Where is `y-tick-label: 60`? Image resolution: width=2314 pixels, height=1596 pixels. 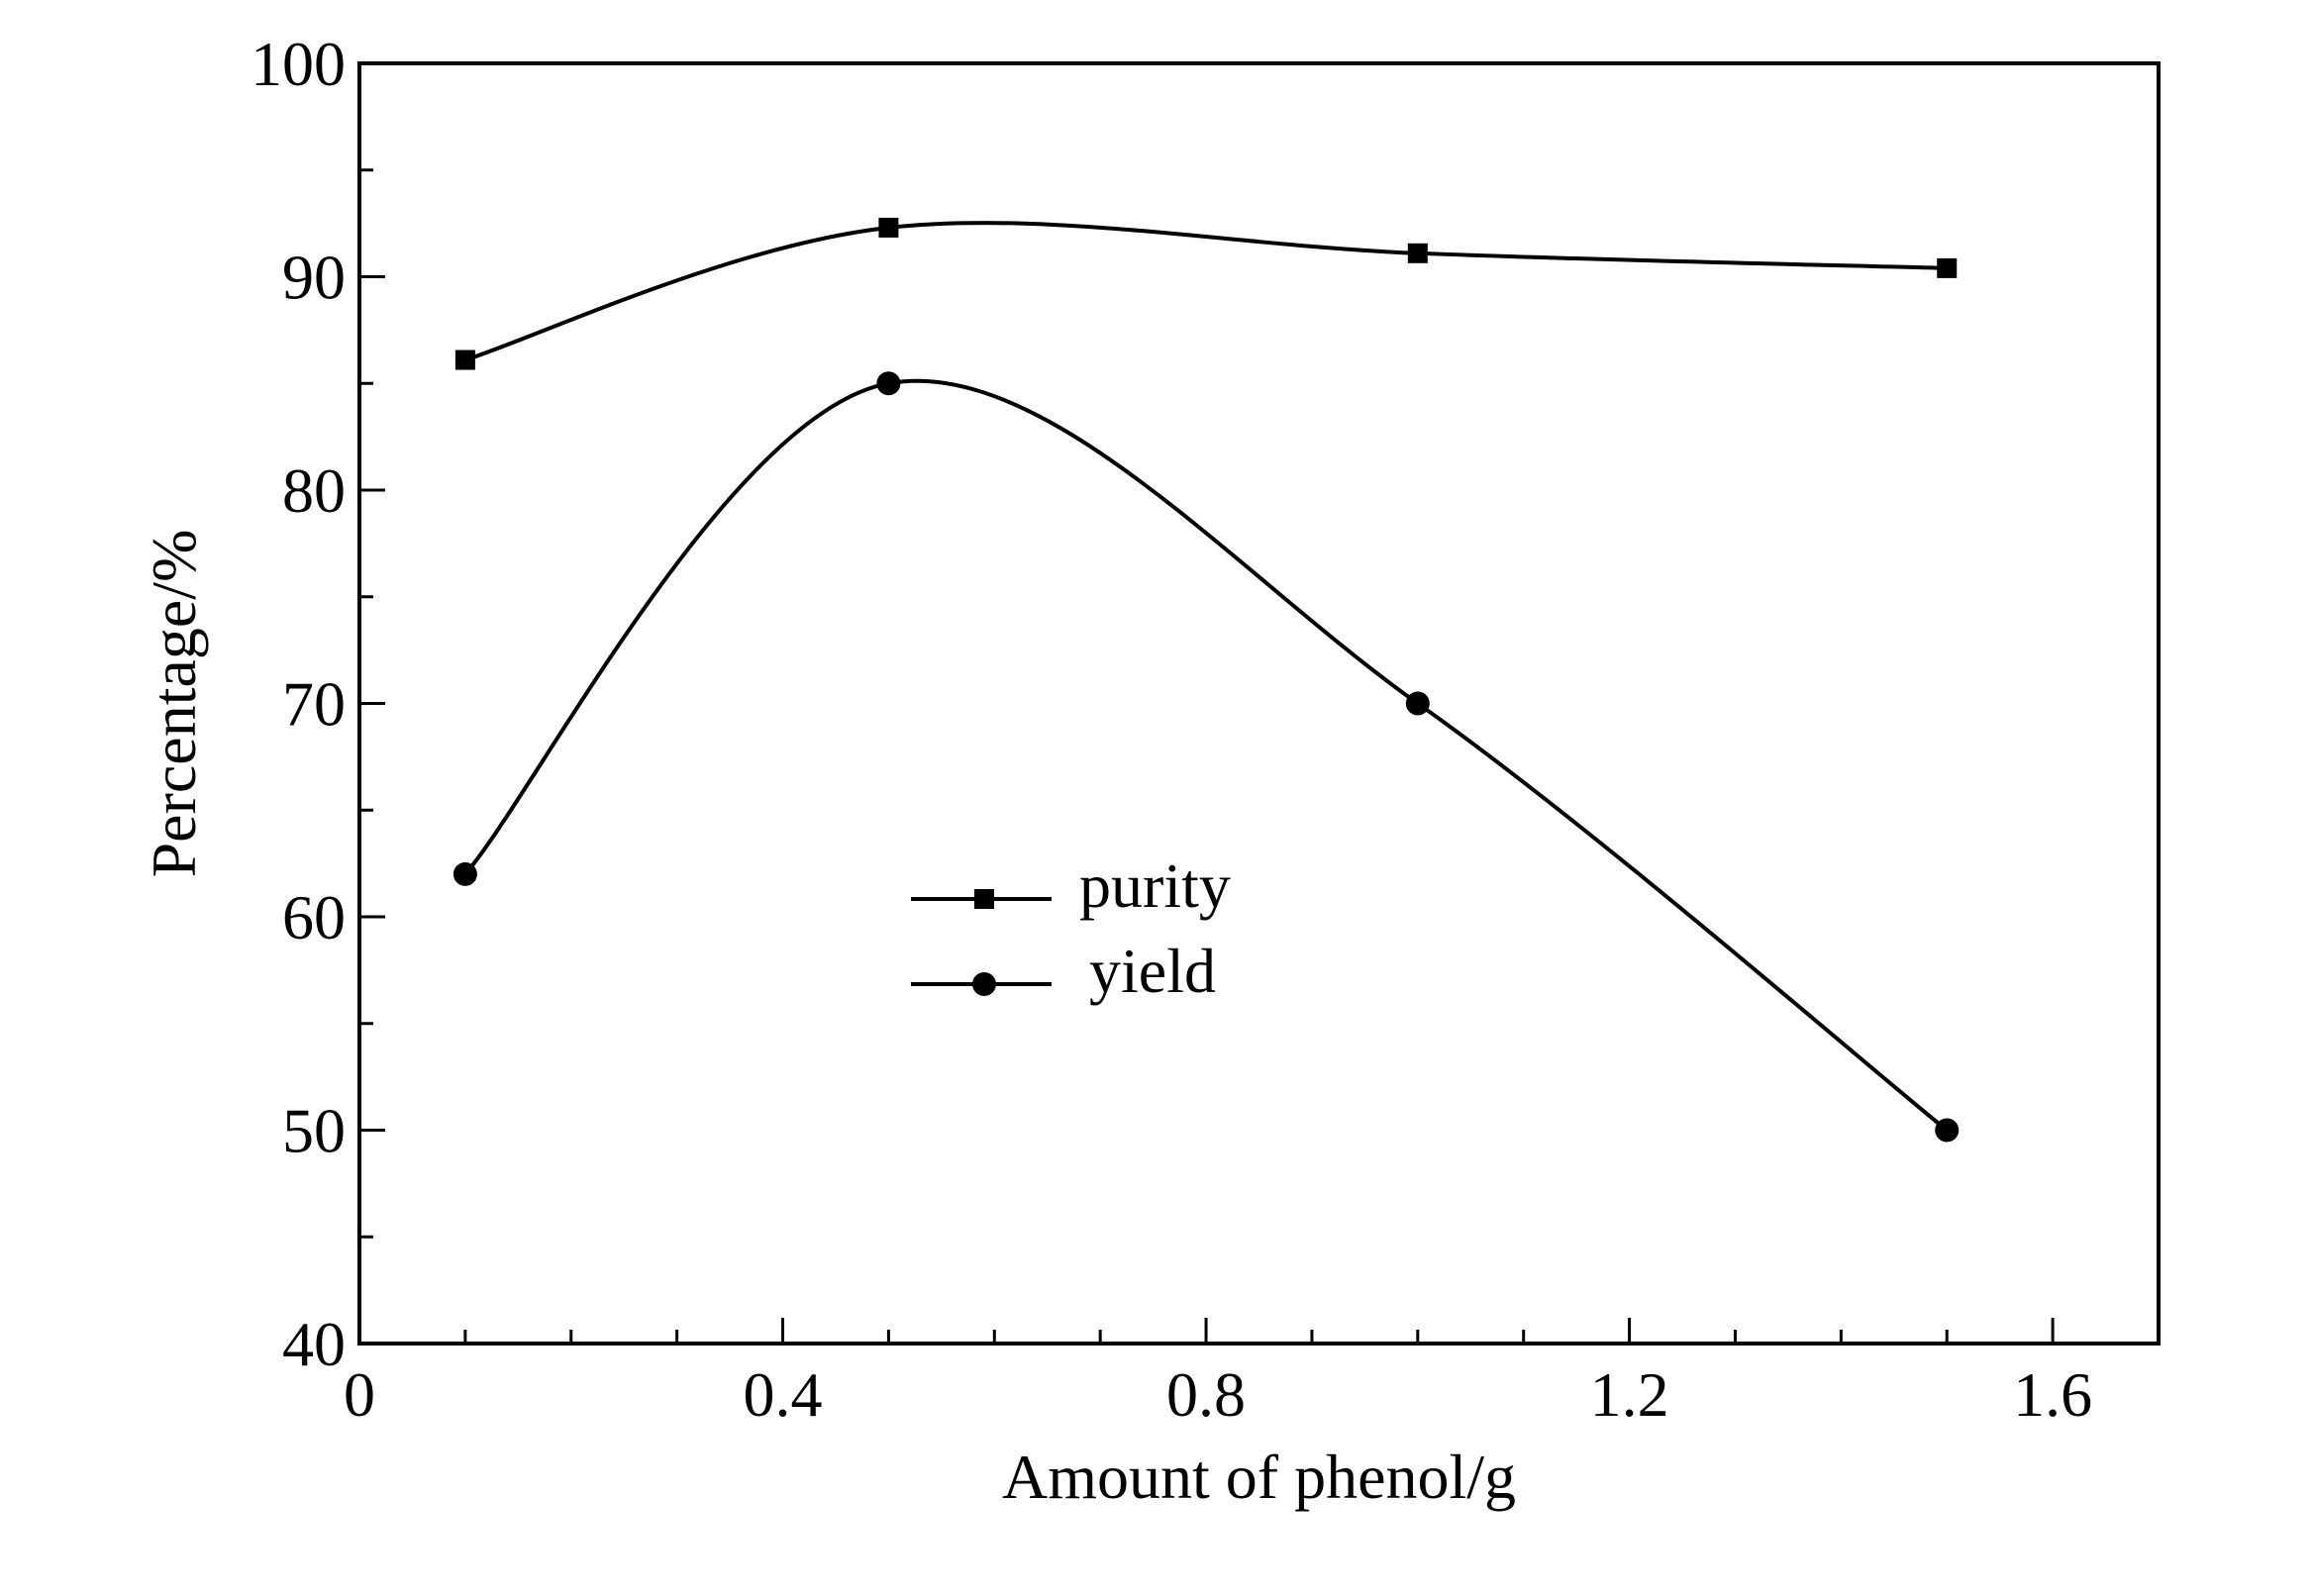 y-tick-label: 60 is located at coordinates (314, 917).